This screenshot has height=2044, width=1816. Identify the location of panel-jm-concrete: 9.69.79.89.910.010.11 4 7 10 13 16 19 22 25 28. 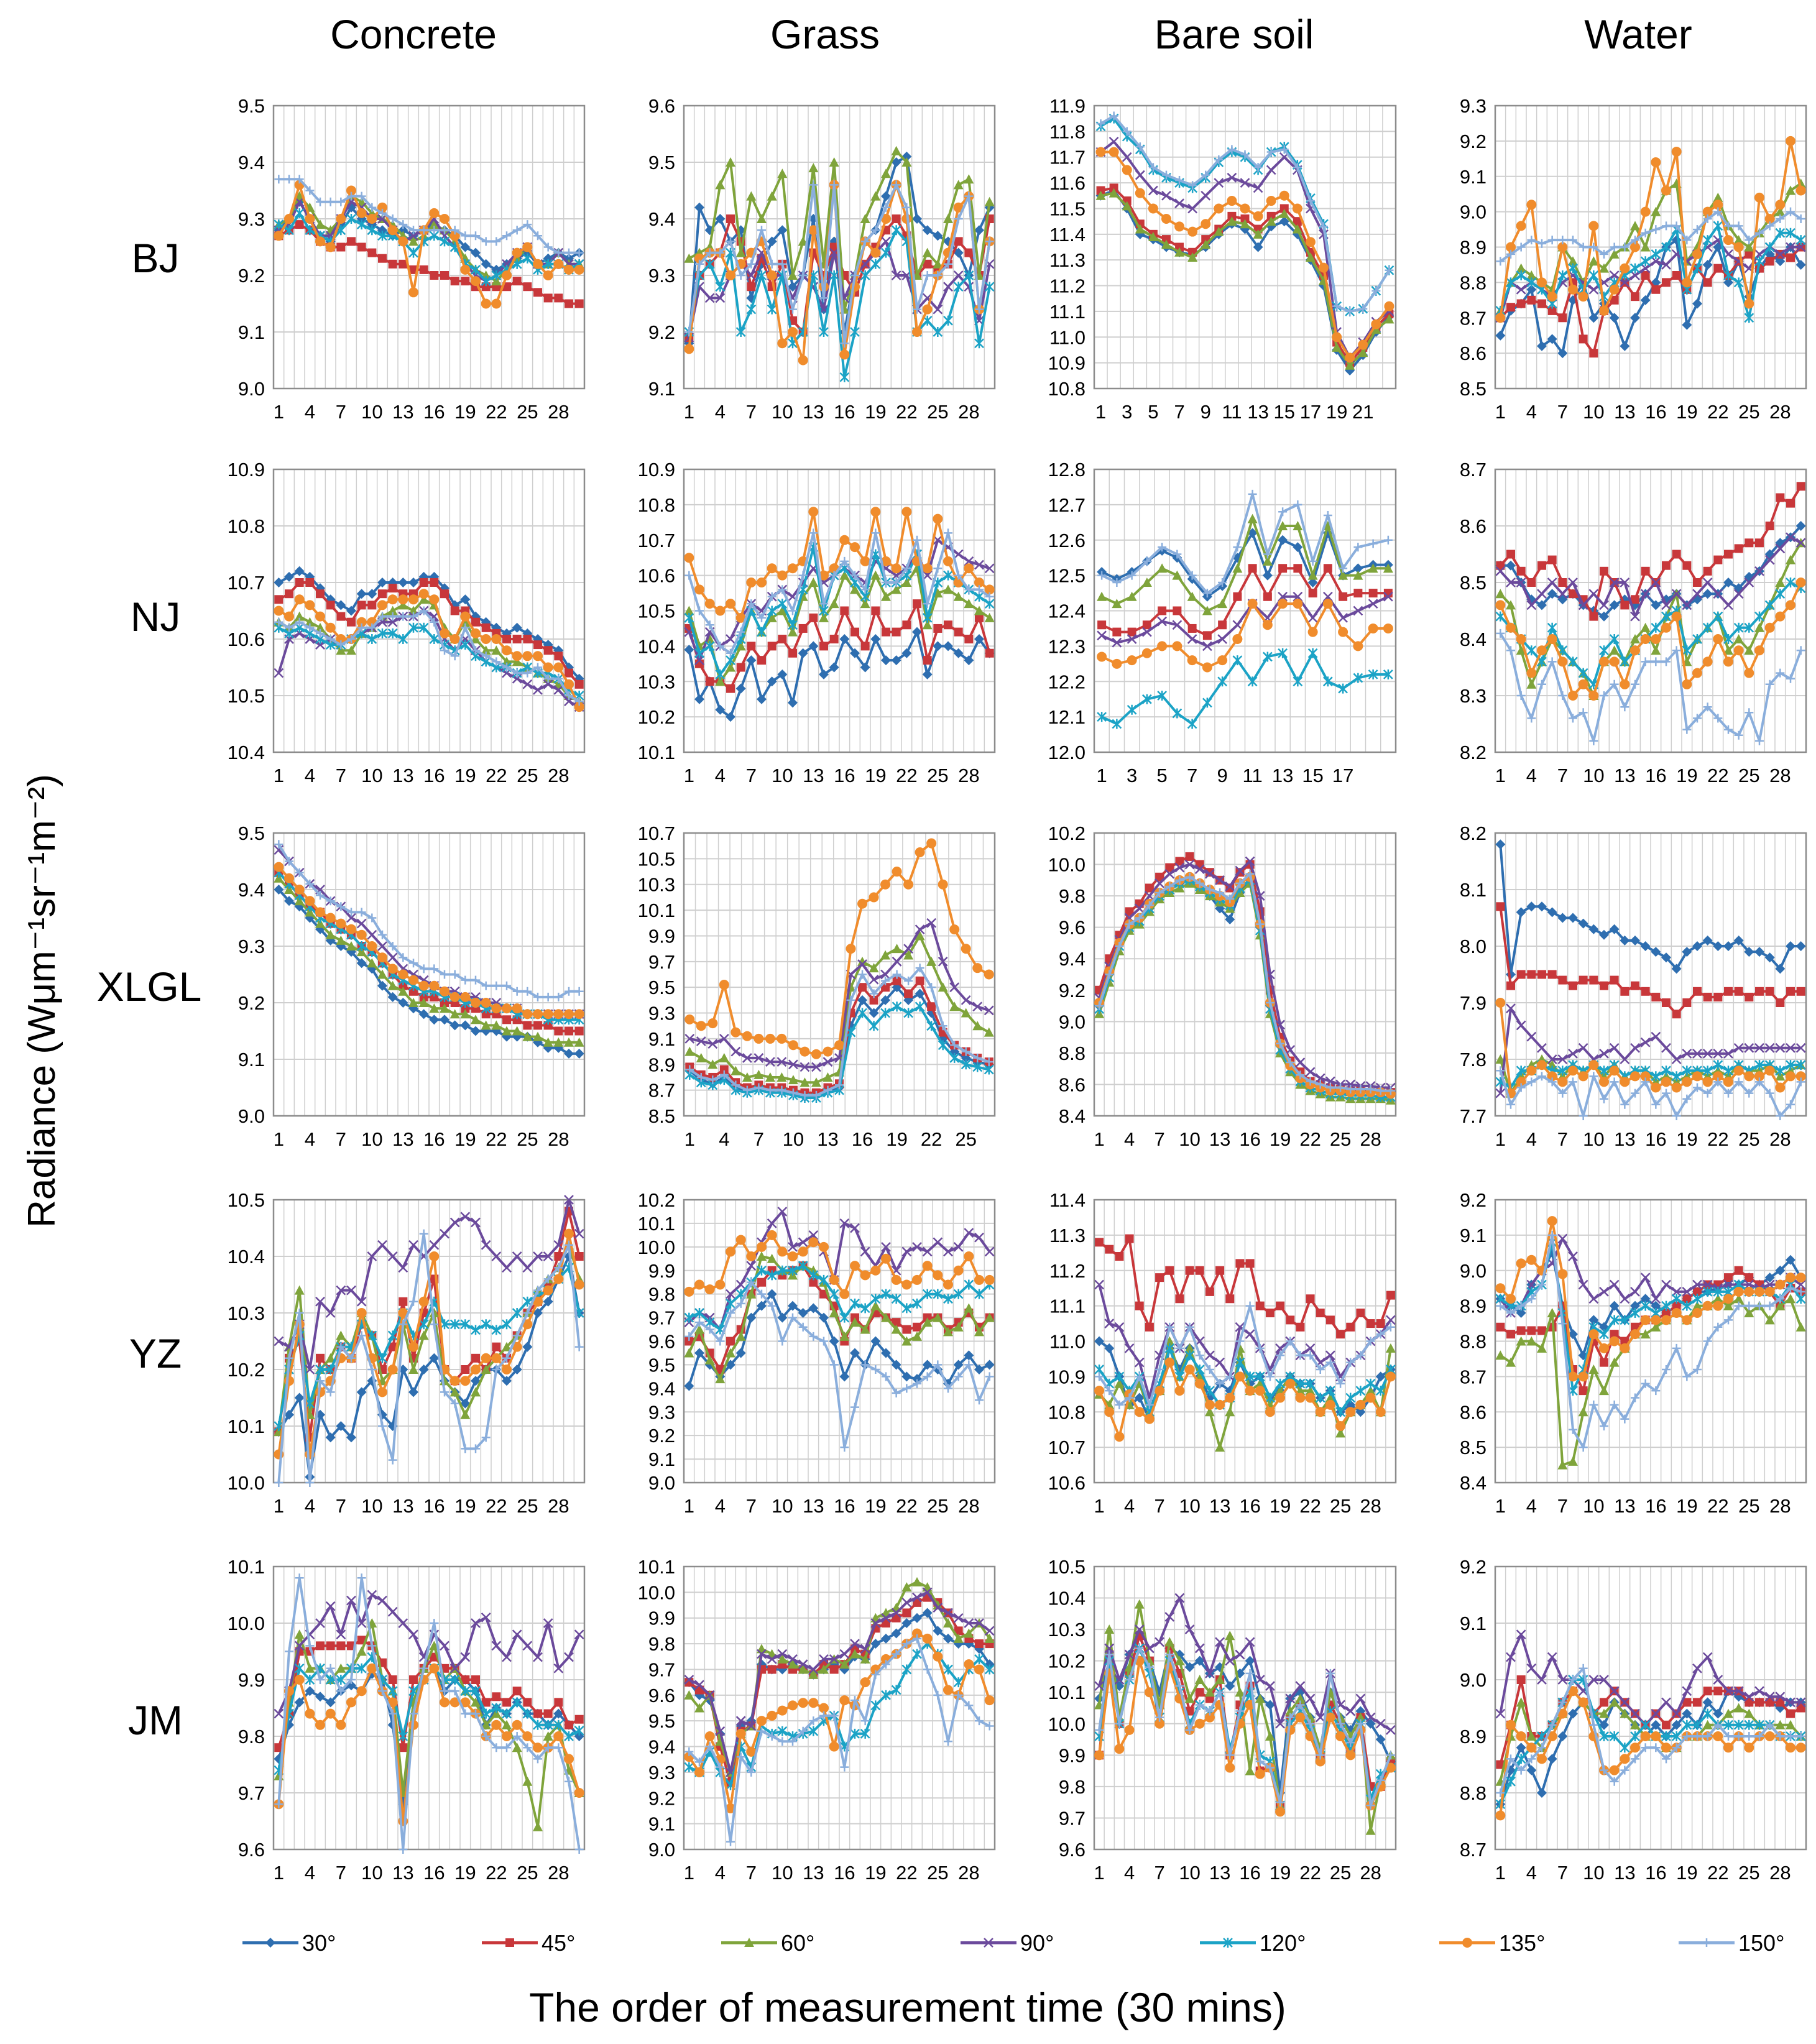
(407, 1720).